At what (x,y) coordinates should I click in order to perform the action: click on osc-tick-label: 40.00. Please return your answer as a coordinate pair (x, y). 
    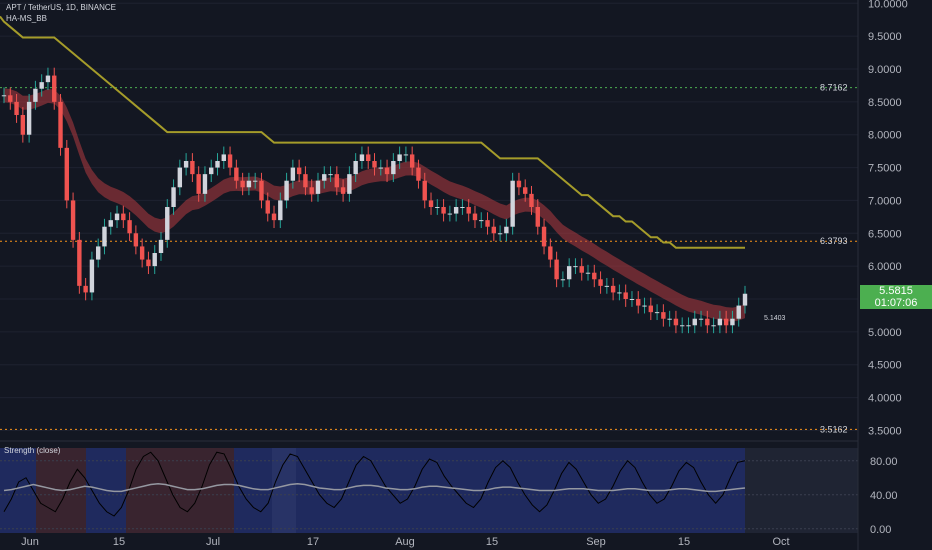
    Looking at the image, I should click on (884, 496).